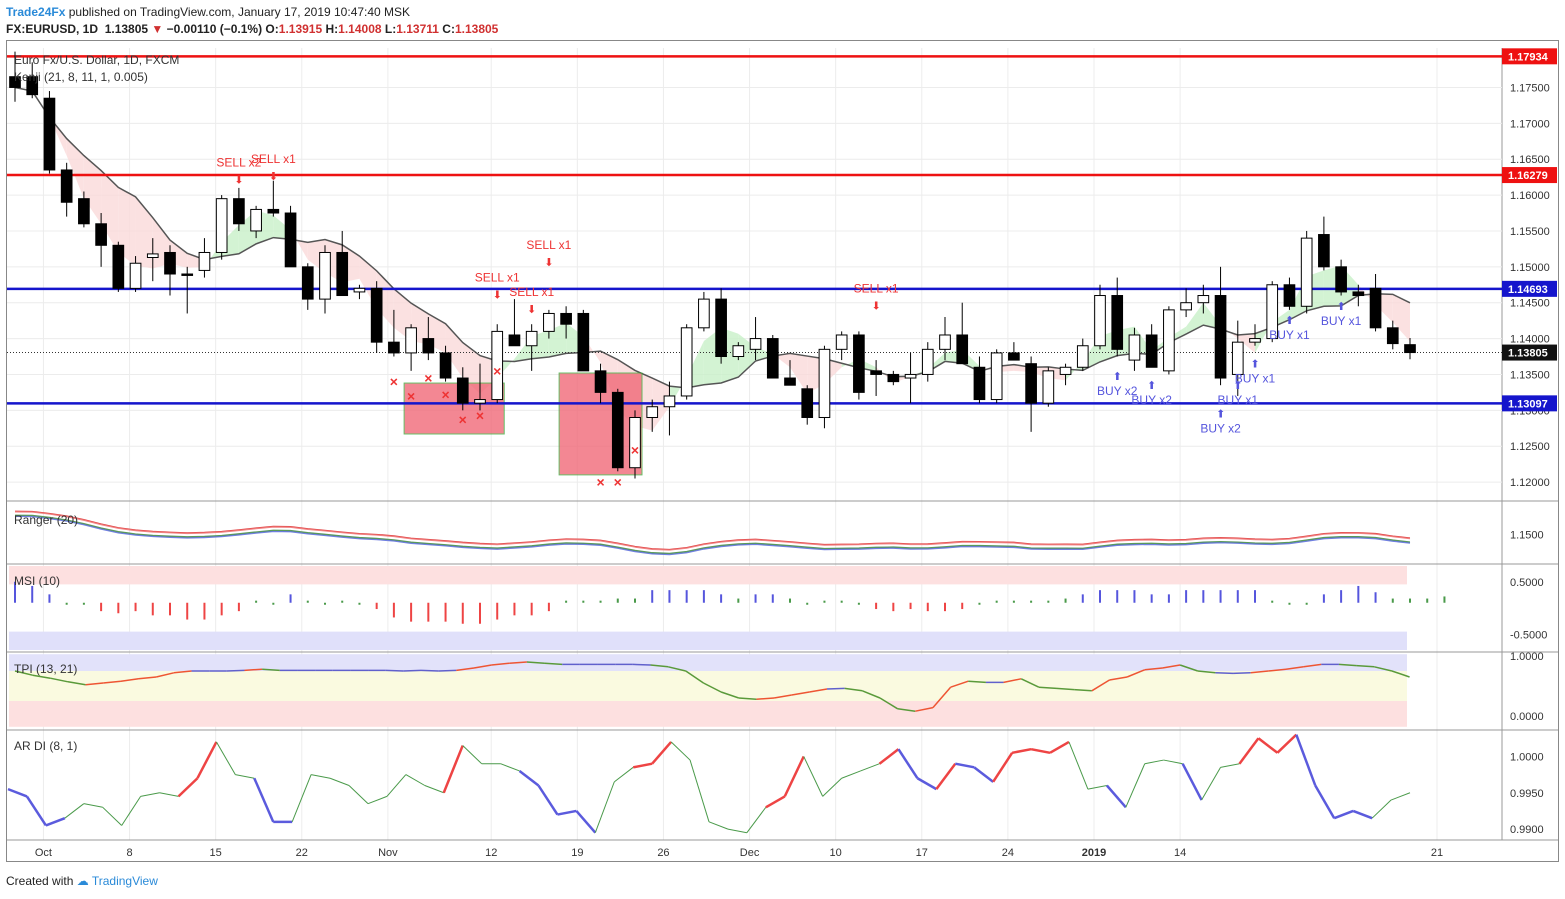  Describe the element at coordinates (922, 853) in the screenshot. I see `x-tick-label: 17` at that location.